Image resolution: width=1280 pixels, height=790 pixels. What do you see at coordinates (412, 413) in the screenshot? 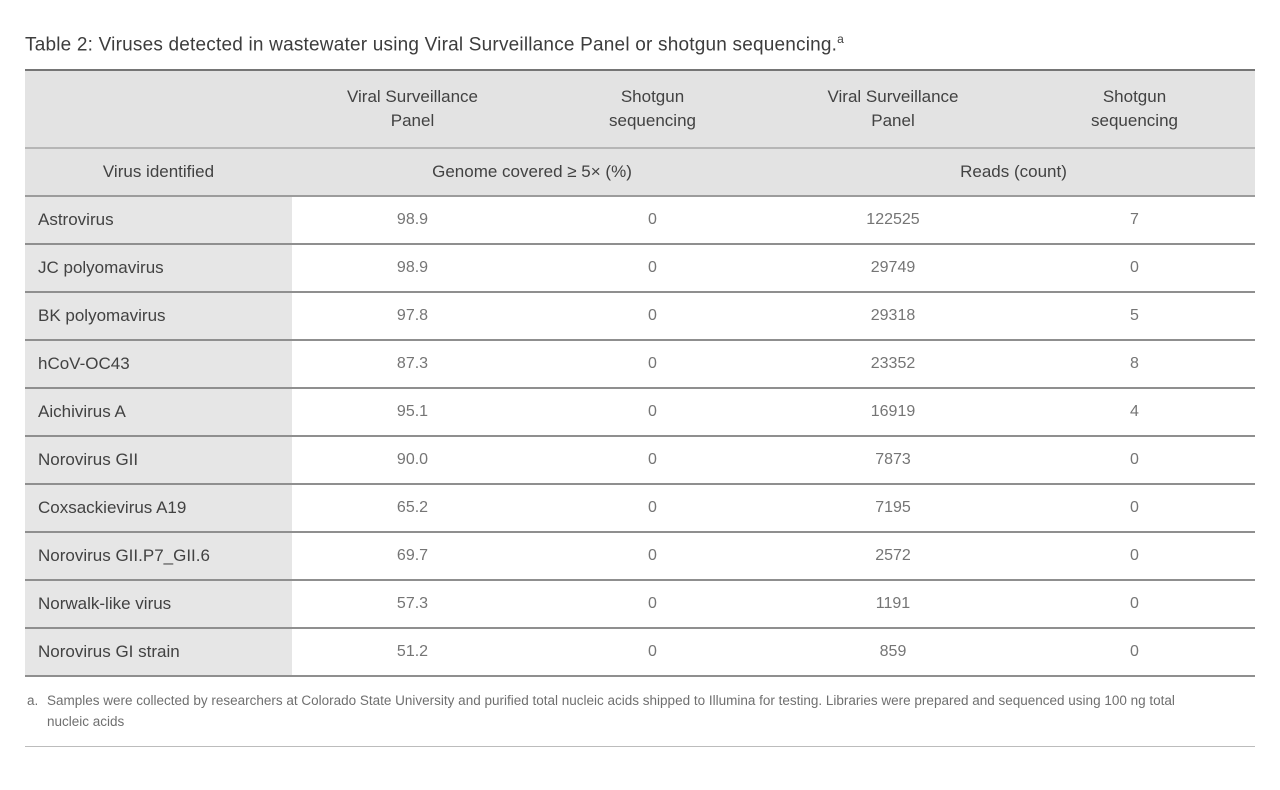
I see `vsp-genome-cell: 95.1` at bounding box center [412, 413].